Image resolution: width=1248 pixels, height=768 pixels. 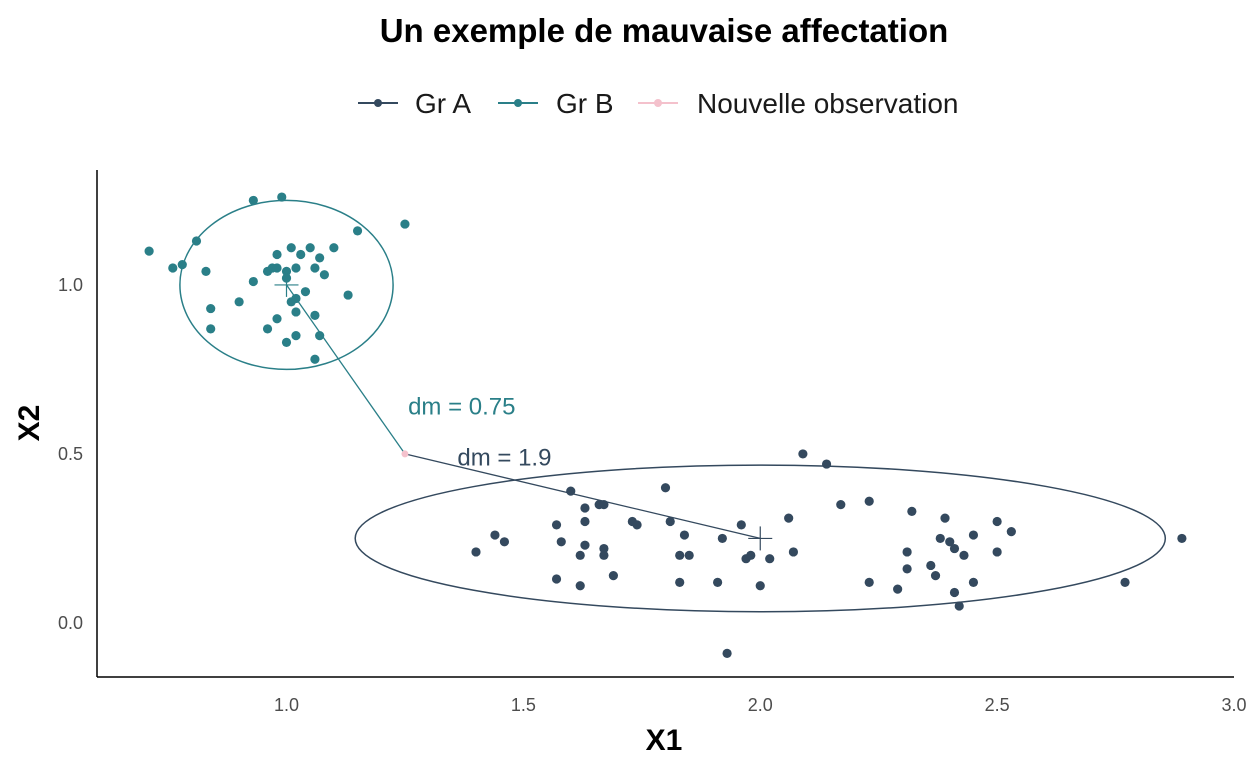 I want to click on legend-key-dot-gr-b, so click(x=518, y=103).